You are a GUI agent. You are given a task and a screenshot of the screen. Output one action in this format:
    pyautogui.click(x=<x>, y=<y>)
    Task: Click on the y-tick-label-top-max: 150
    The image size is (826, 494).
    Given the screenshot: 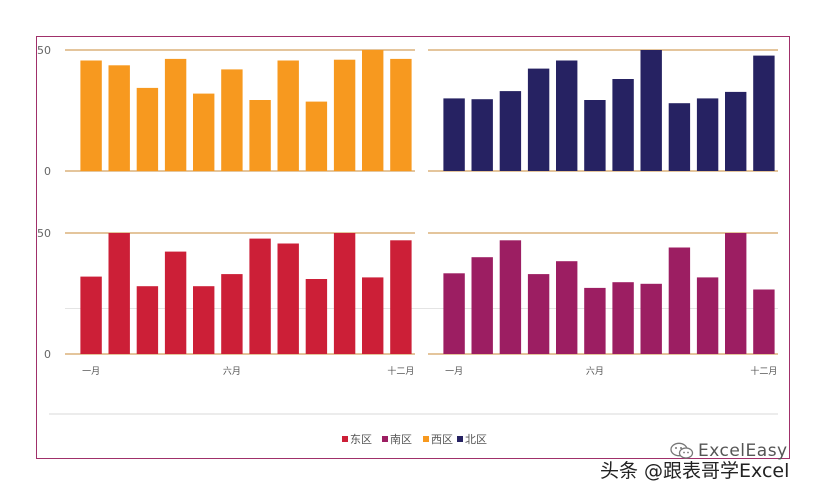 What is the action you would take?
    pyautogui.click(x=44, y=50)
    